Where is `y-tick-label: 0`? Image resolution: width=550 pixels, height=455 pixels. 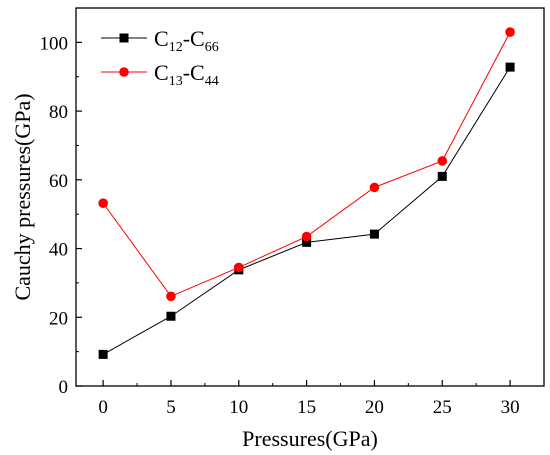
y-tick-label: 0 is located at coordinates (64, 387).